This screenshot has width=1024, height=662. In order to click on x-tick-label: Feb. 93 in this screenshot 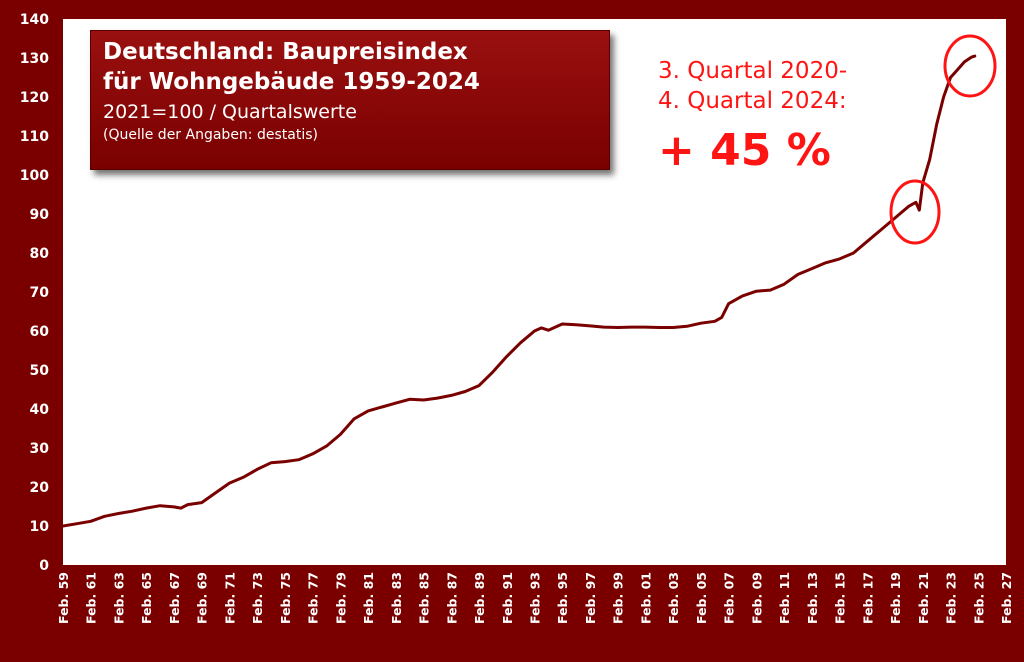, I will do `click(535, 598)`.